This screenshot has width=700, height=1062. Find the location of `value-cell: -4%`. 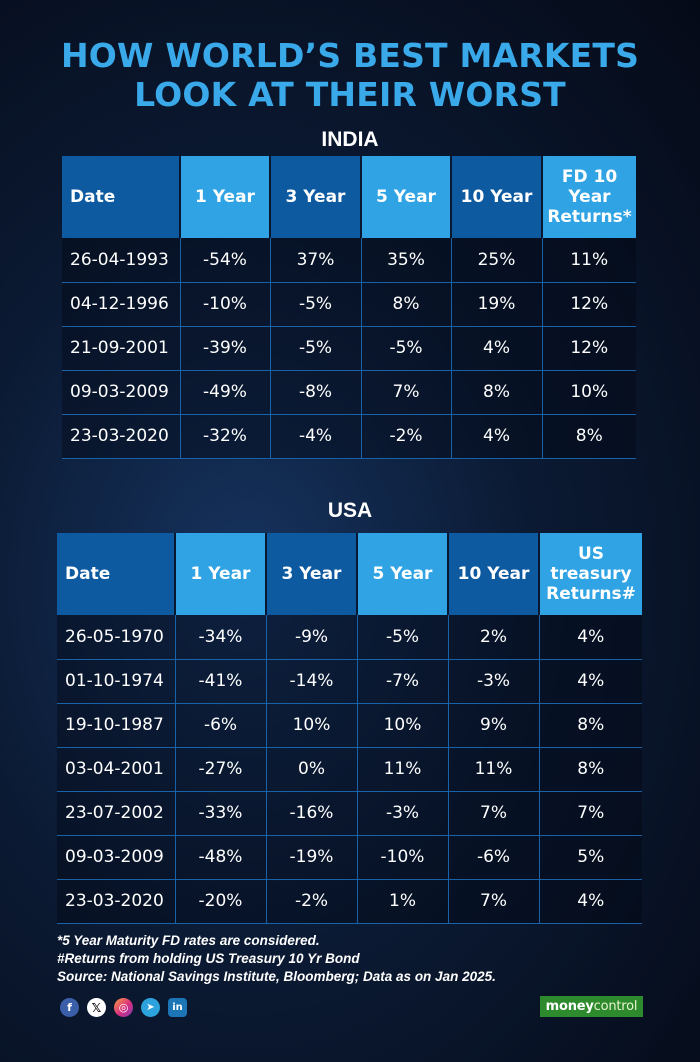

value-cell: -4% is located at coordinates (316, 436).